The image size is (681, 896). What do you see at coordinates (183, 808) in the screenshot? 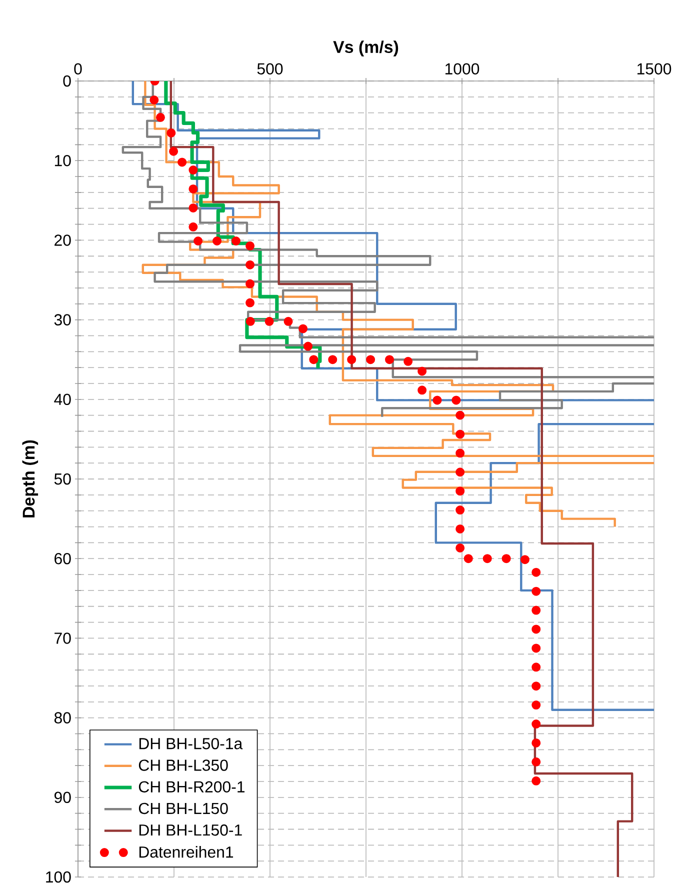
I see `legend-label: CH BH-L150` at bounding box center [183, 808].